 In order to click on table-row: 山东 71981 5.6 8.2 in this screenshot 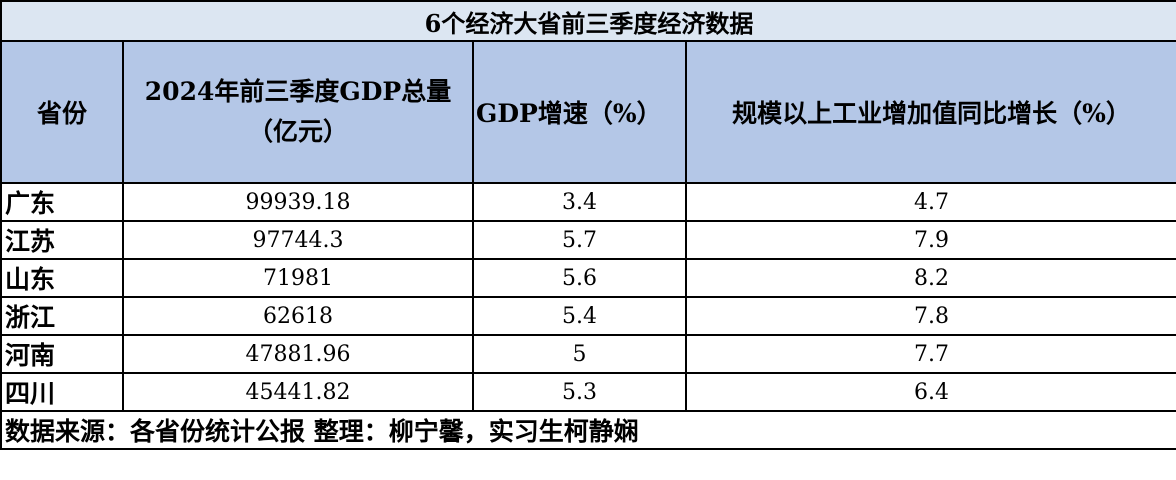, I will do `click(588, 278)`.